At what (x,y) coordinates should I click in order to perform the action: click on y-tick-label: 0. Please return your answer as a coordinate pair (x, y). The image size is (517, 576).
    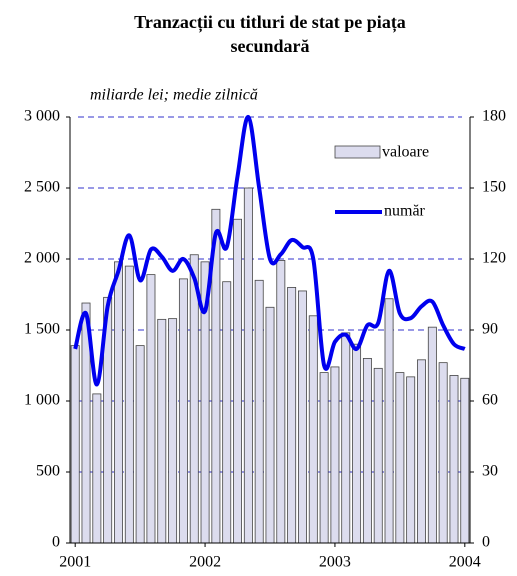
    Looking at the image, I should click on (56, 542).